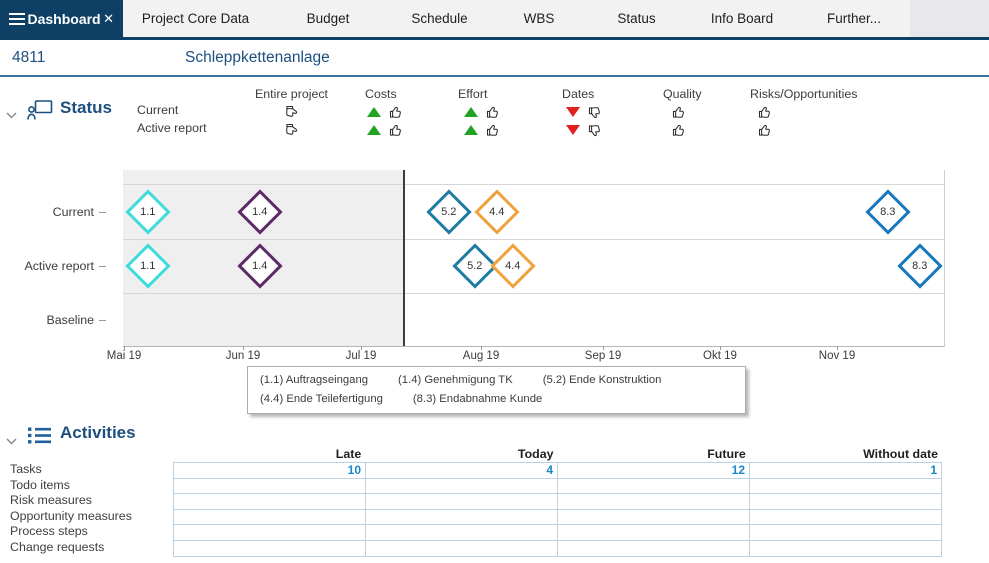  Describe the element at coordinates (539, 18) in the screenshot. I see `tab-wbs: WBS` at that location.